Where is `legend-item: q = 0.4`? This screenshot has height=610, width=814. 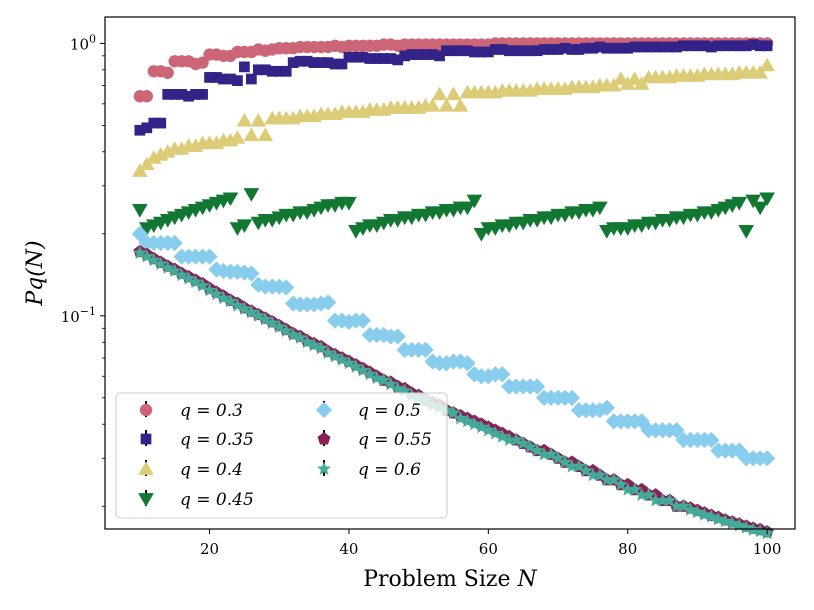
legend-item: q = 0.4 is located at coordinates (190, 470).